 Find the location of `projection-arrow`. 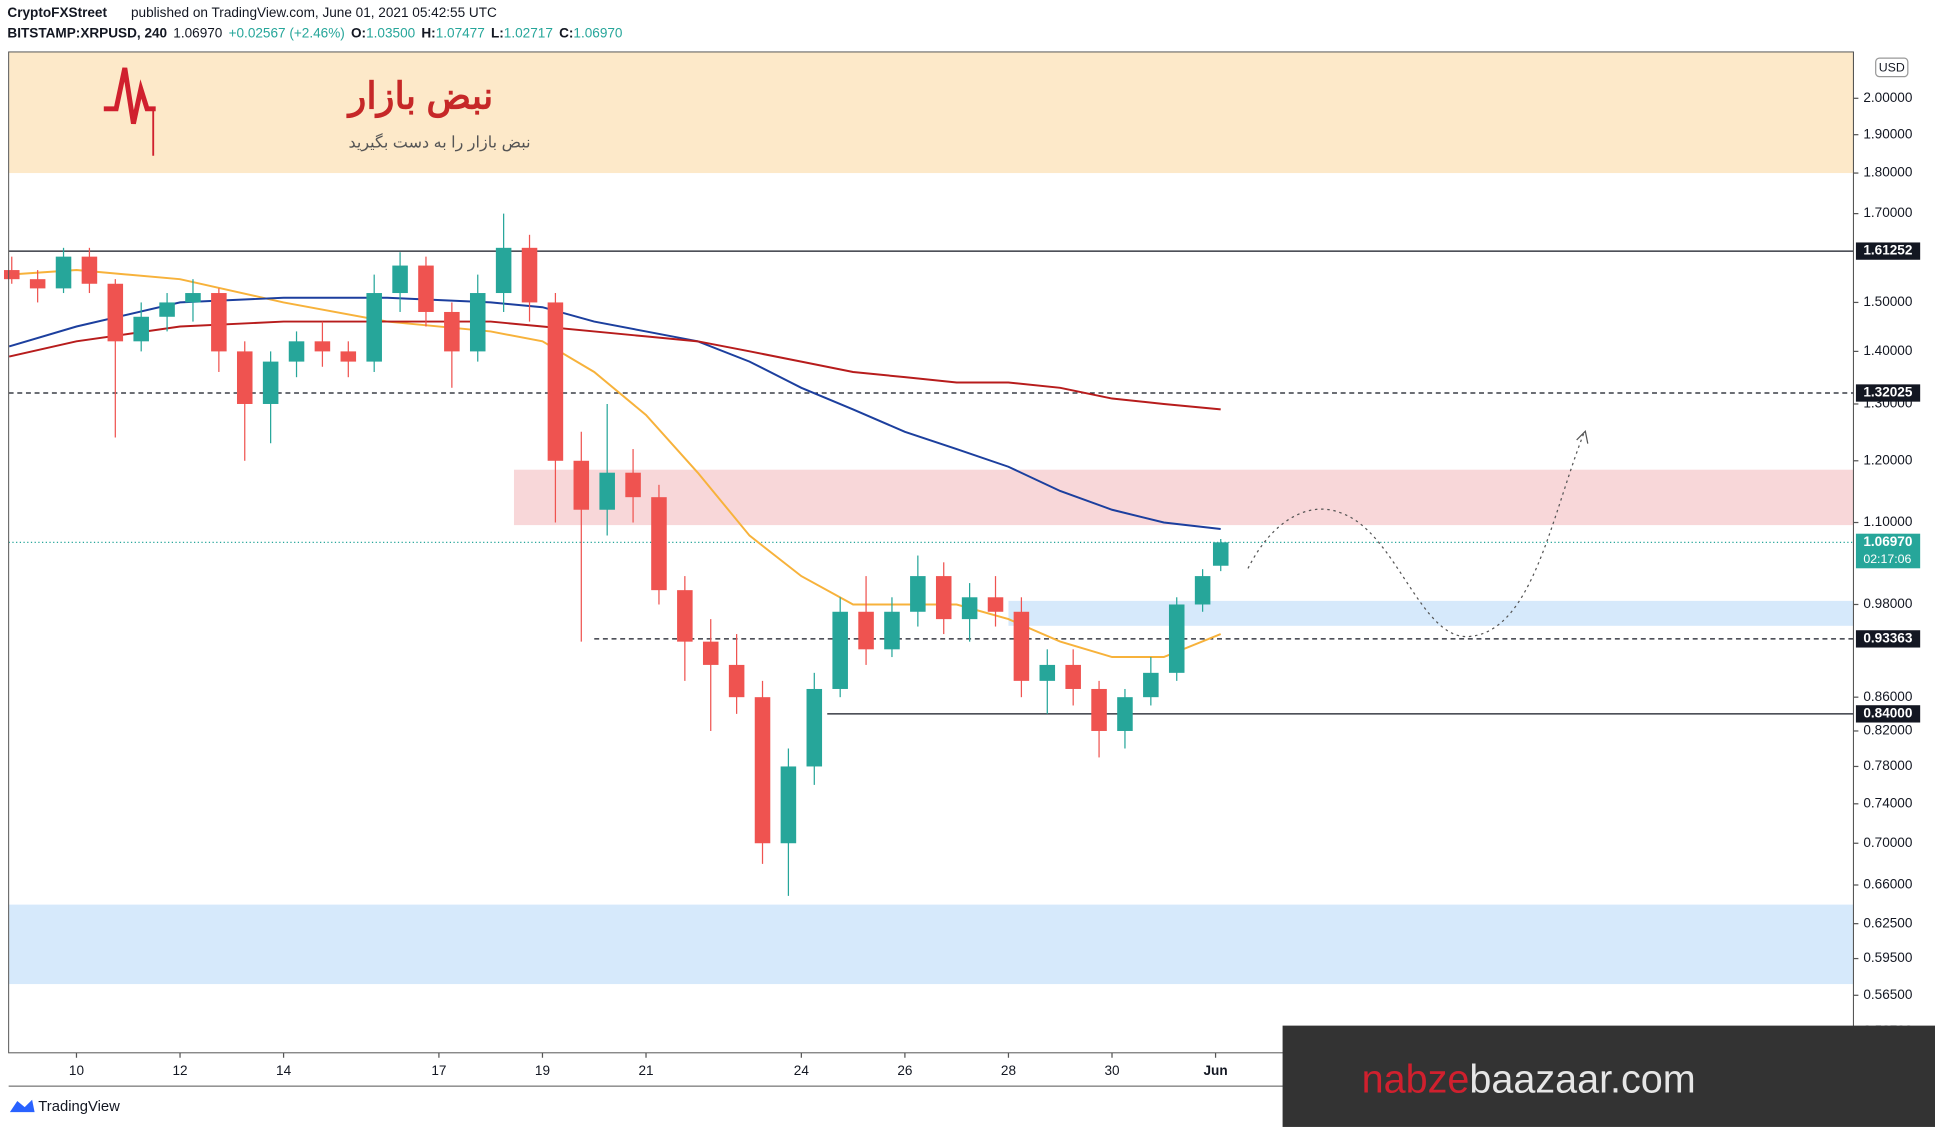

projection-arrow is located at coordinates (1582, 437).